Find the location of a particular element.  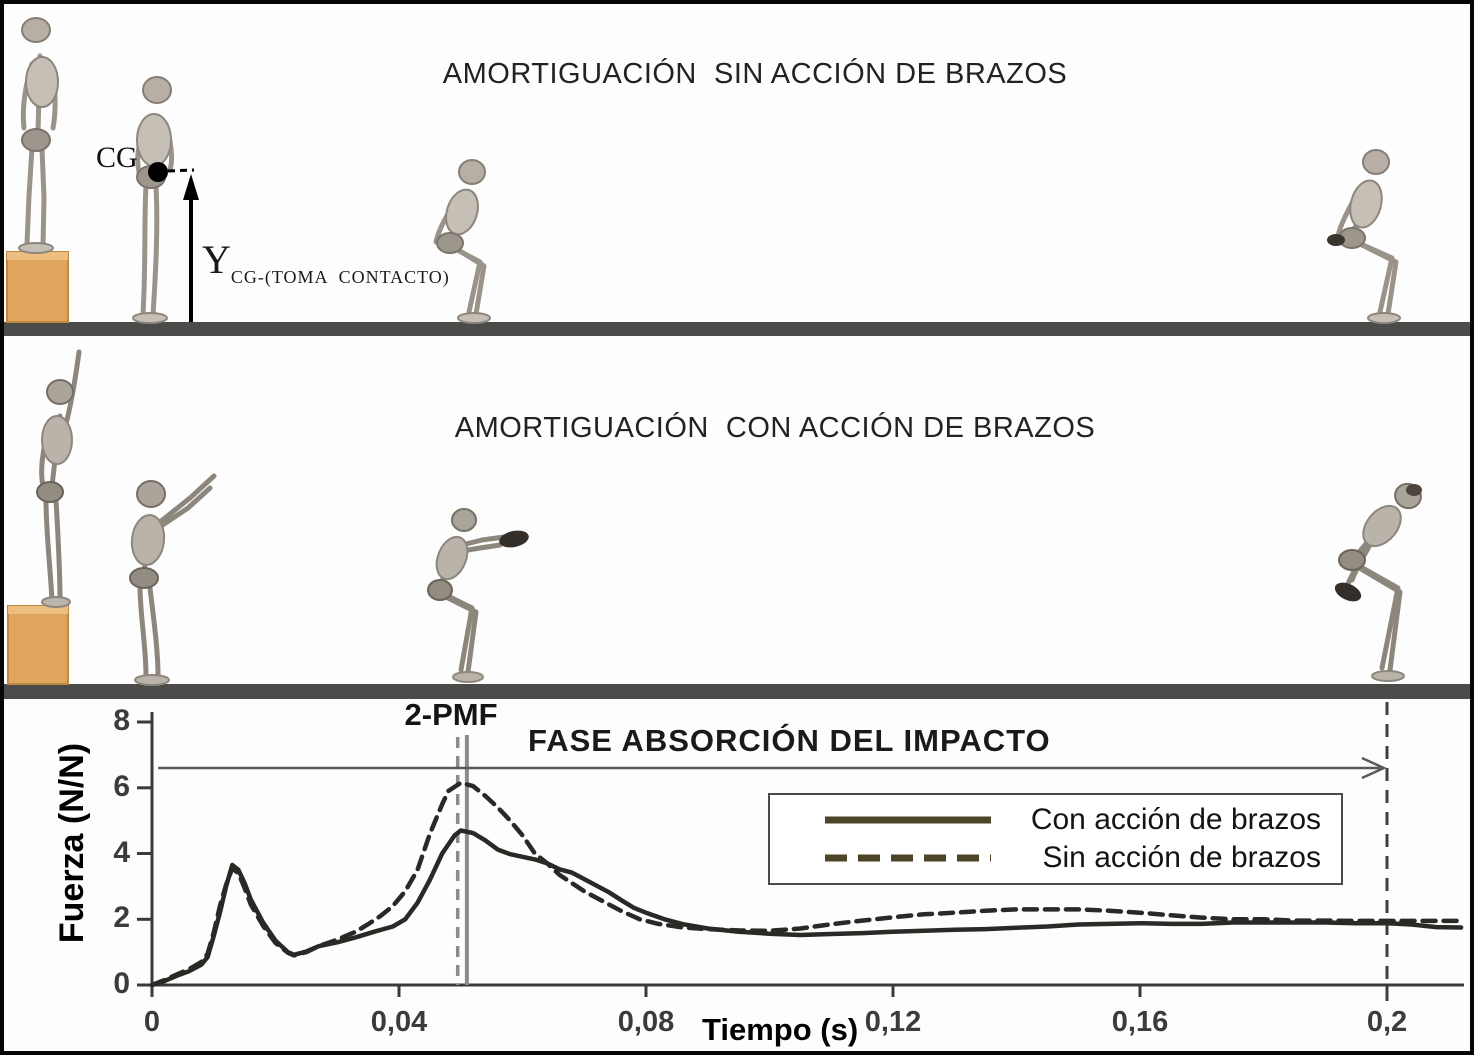

top-panel-title: AMORTIGUACIÓN SIN ACCIÓN DE BRAZOS is located at coordinates (755, 74).